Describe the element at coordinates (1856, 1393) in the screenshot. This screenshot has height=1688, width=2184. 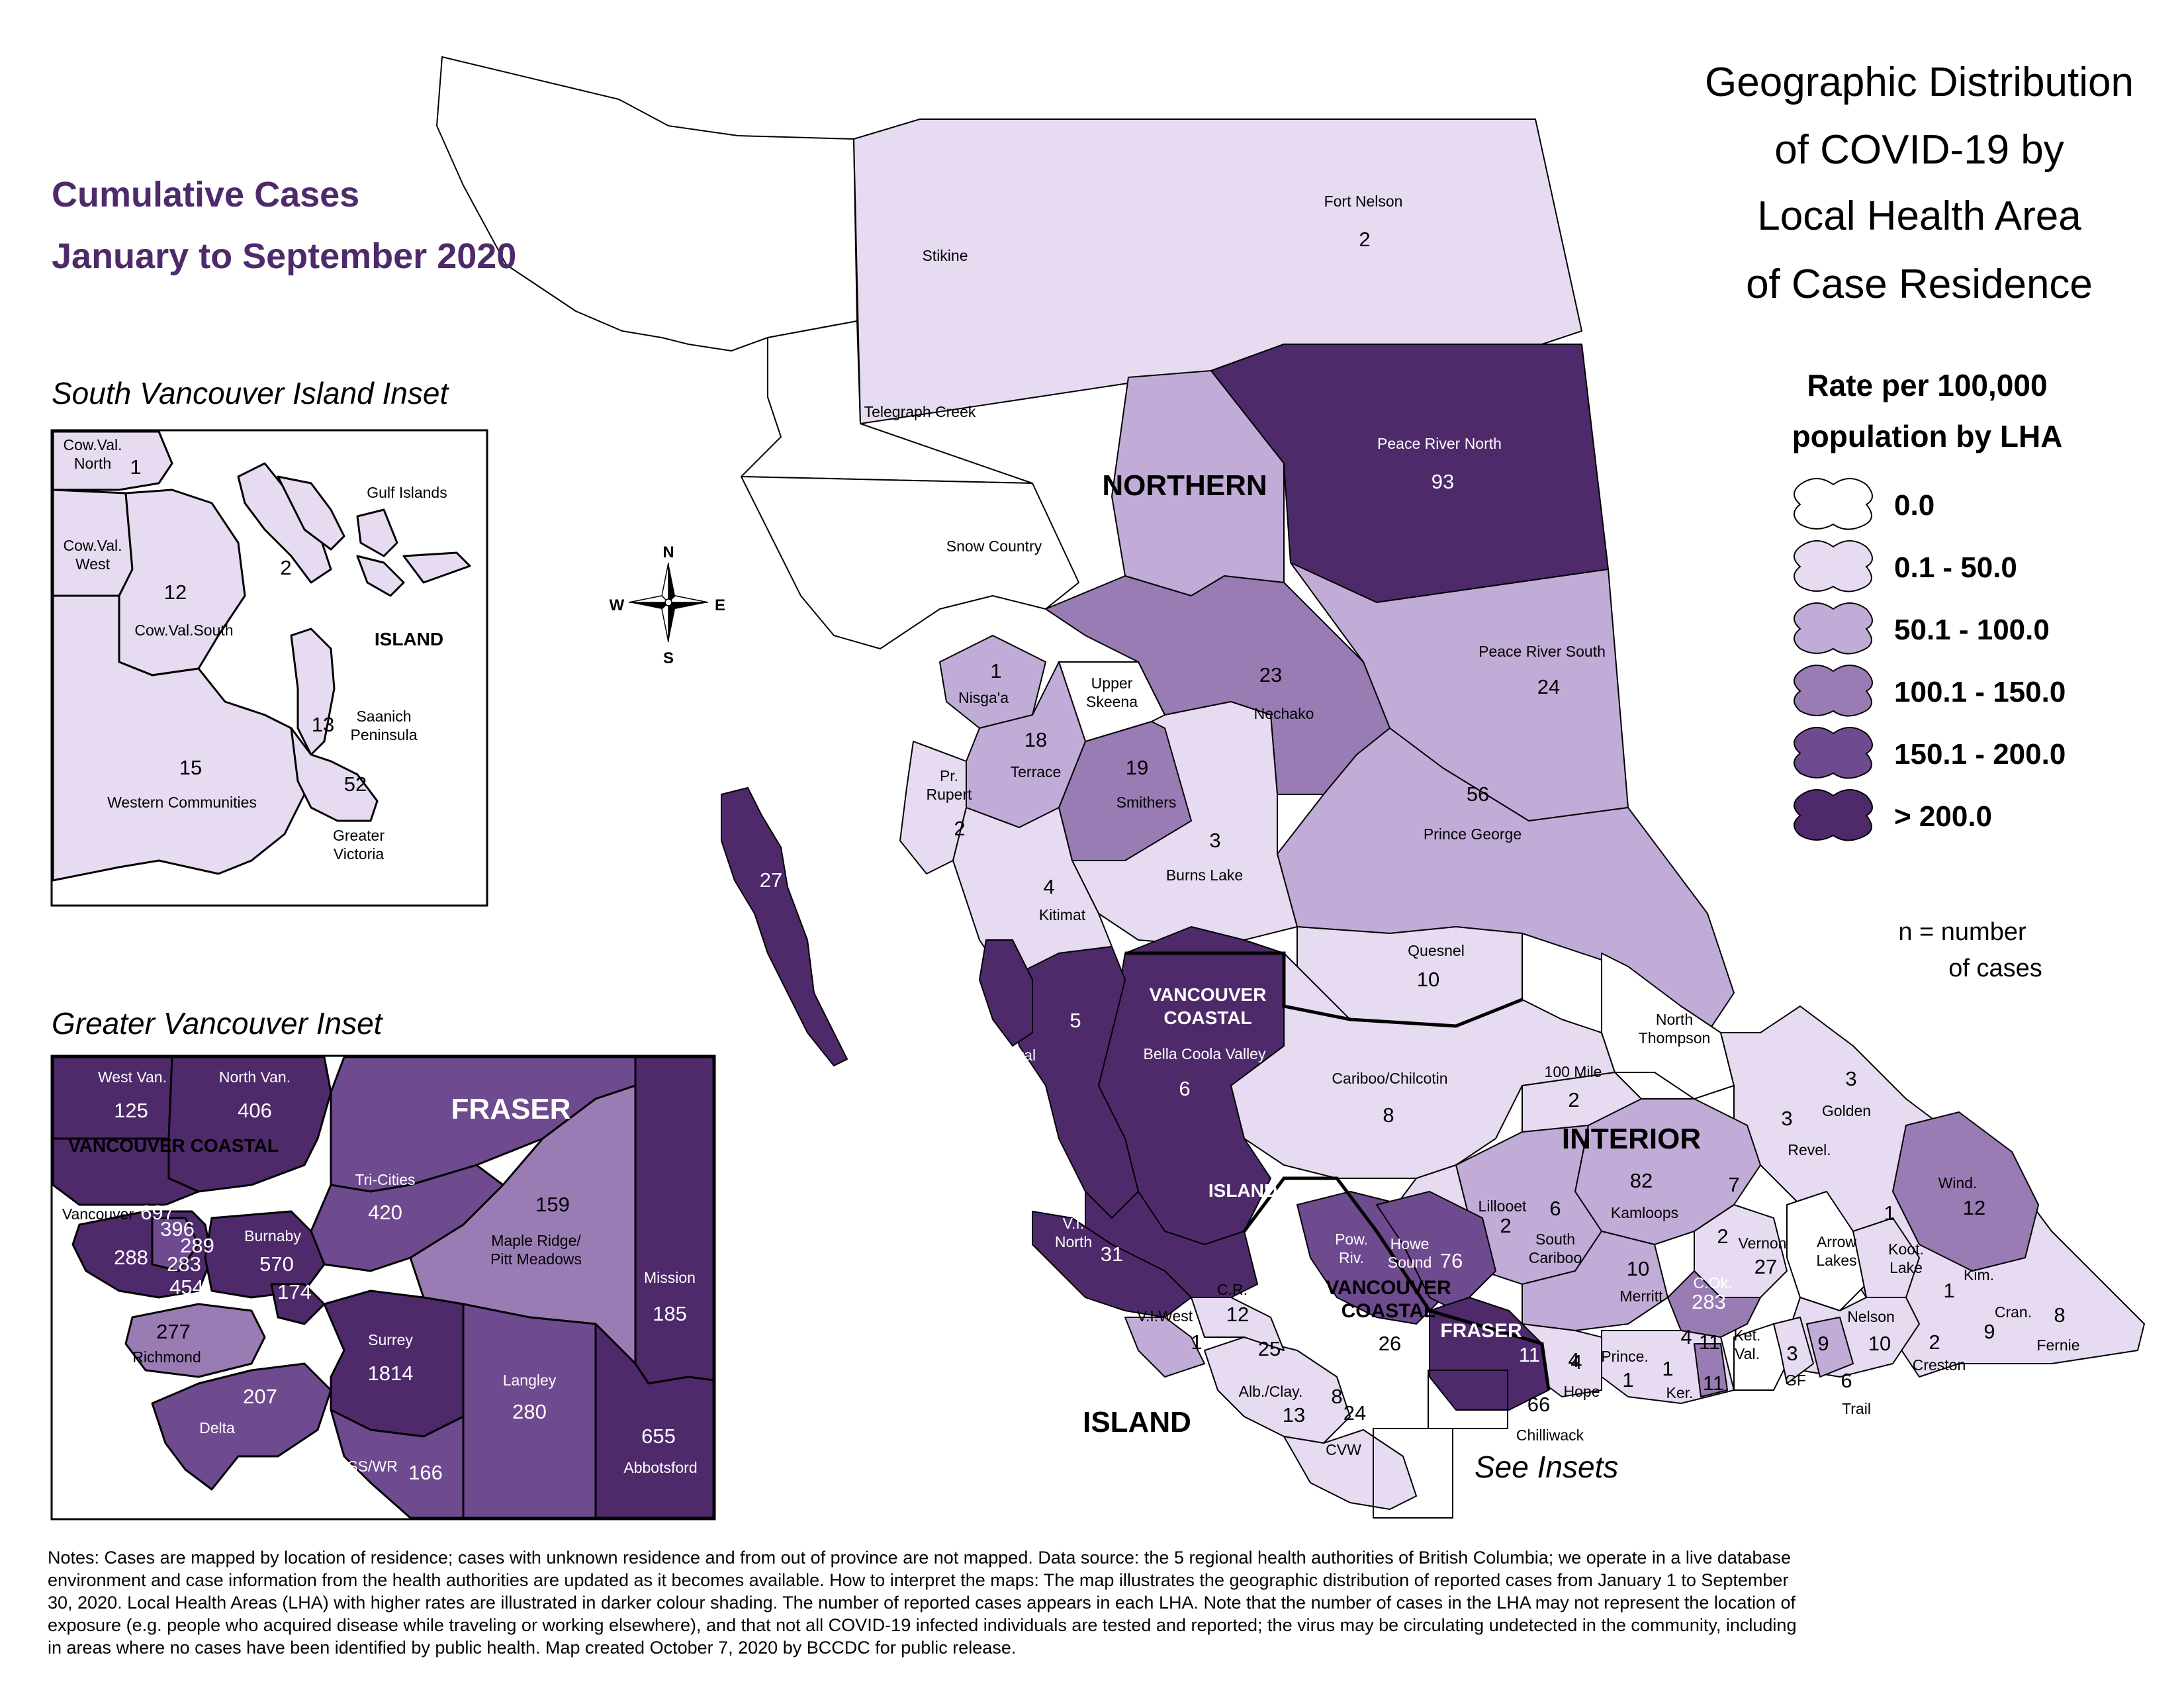
I see `lha-trail: Trail 6` at that location.